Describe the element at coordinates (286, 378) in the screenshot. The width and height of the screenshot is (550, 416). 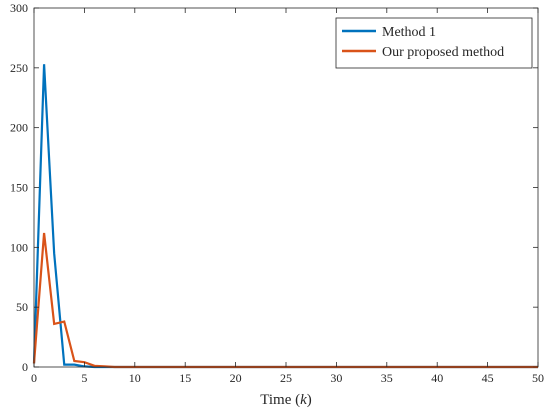
I see `x-tick-label: 25` at that location.